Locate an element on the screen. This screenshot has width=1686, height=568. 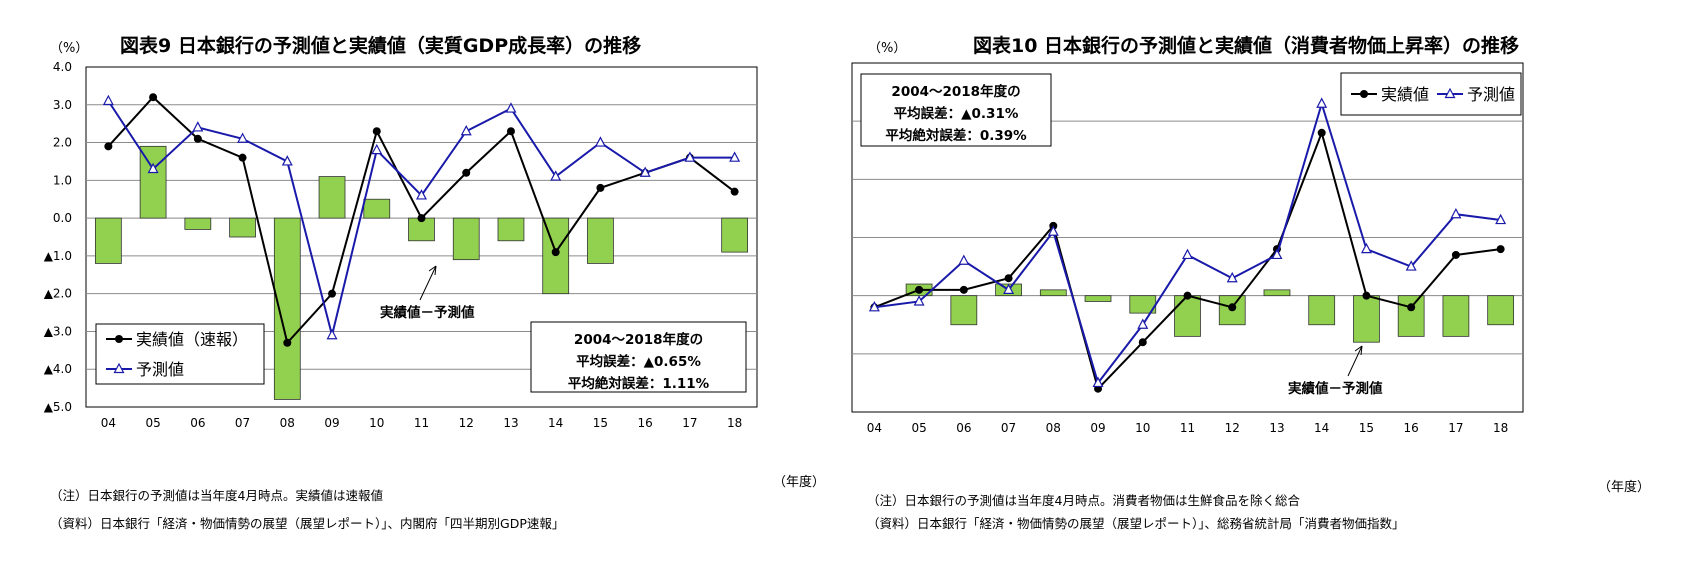
annotation-arrowhead is located at coordinates (1358, 350).